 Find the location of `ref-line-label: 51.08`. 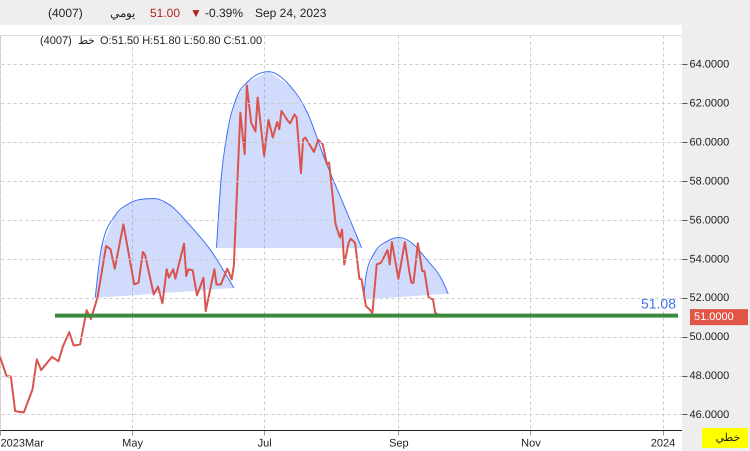

ref-line-label: 51.08 is located at coordinates (658, 304).